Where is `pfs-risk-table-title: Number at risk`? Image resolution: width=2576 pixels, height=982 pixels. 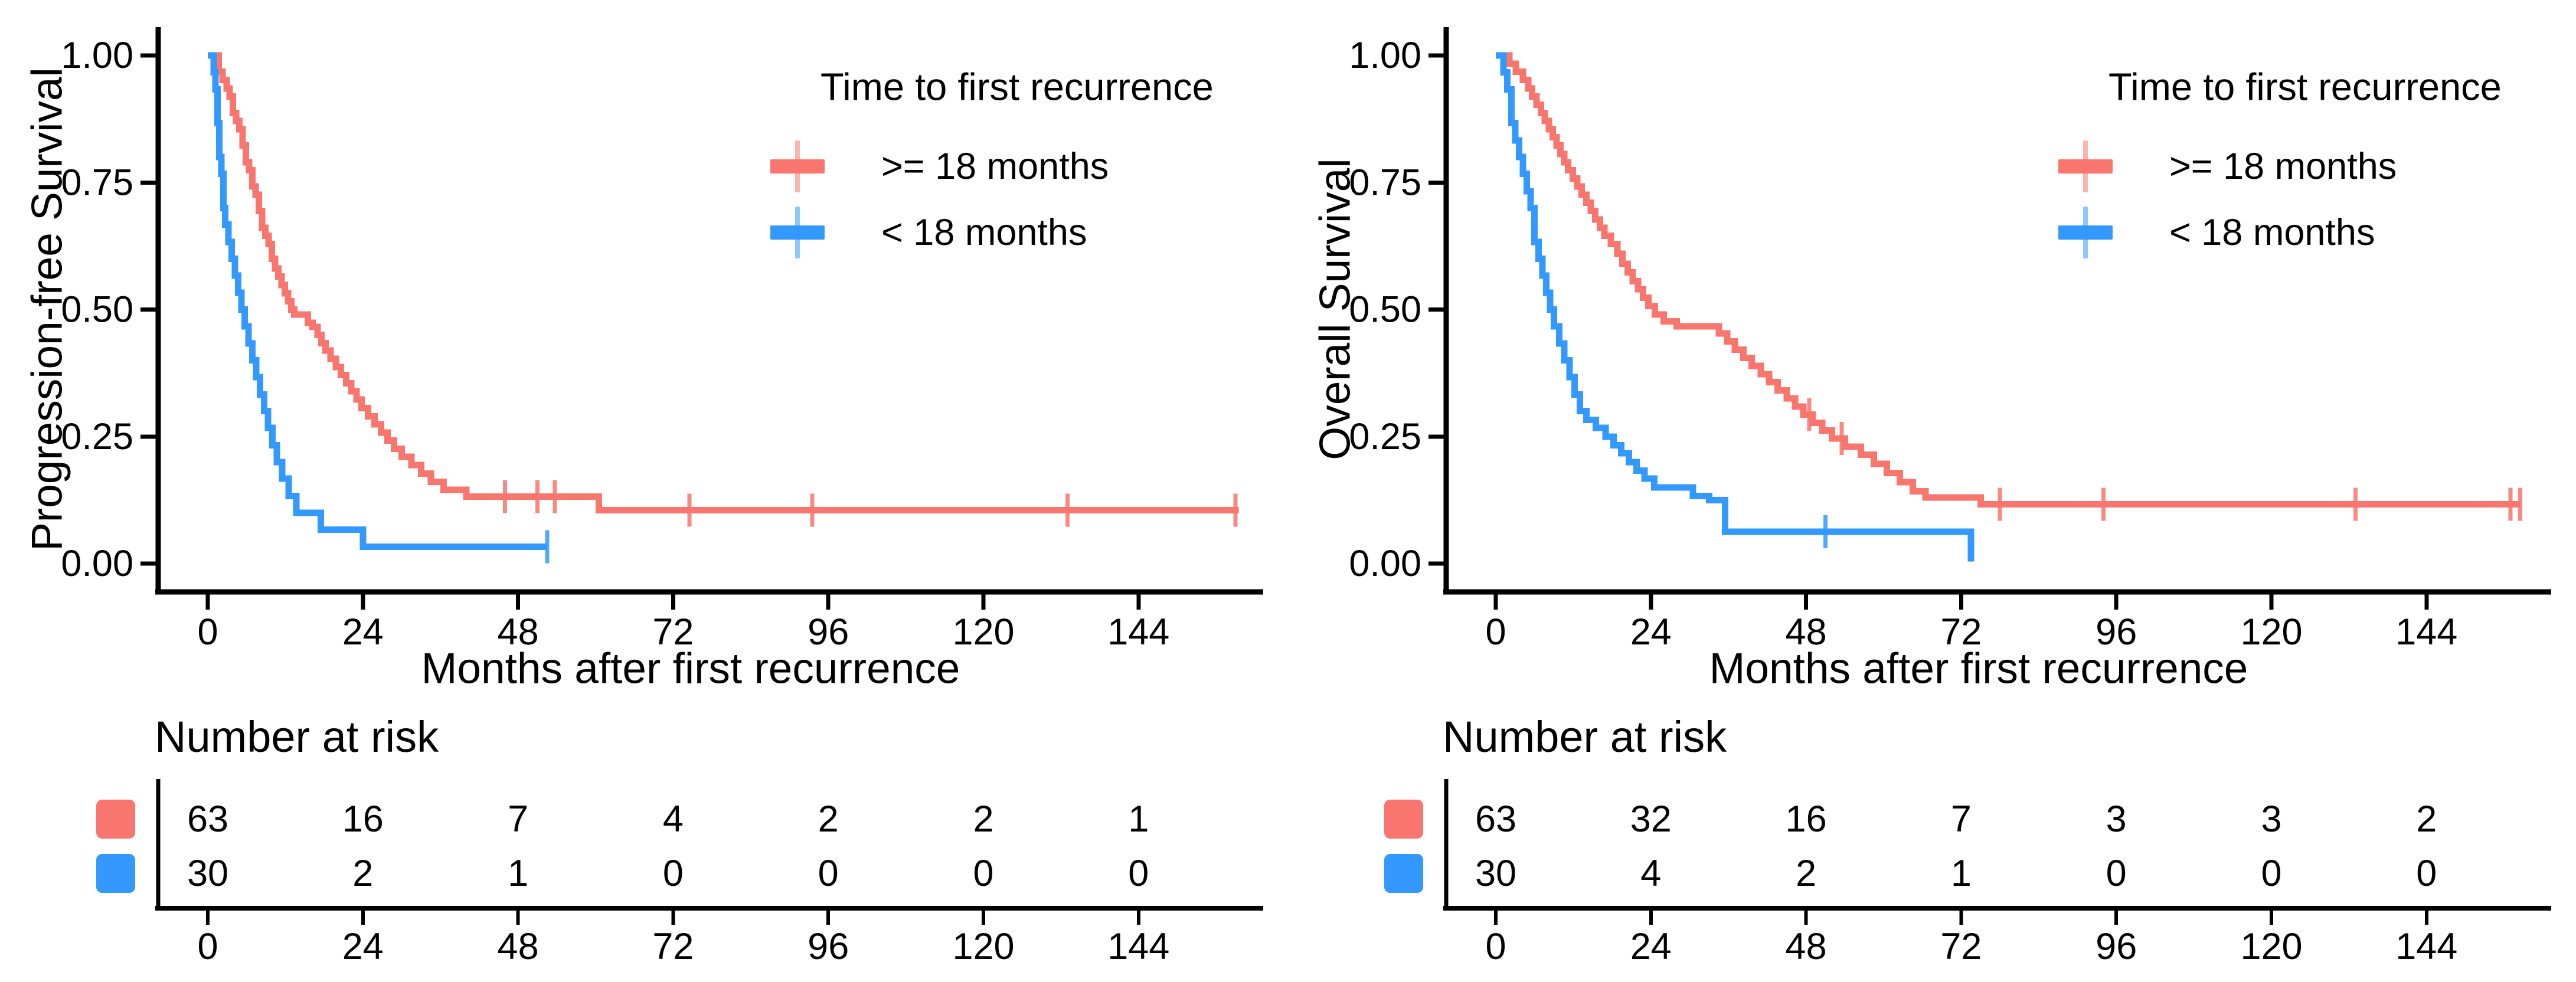 pfs-risk-table-title: Number at risk is located at coordinates (297, 736).